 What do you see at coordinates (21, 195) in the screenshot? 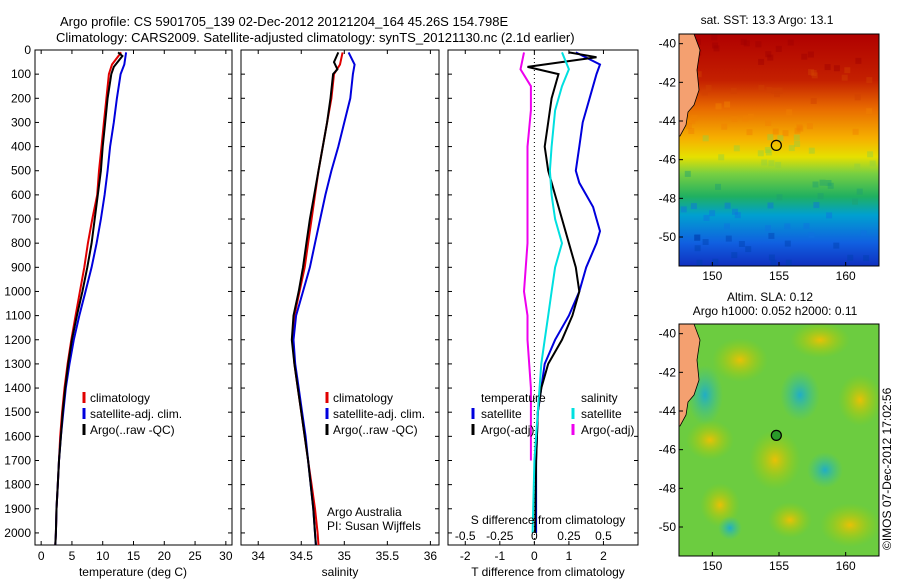
I see `depth-tick-label: 600` at bounding box center [21, 195].